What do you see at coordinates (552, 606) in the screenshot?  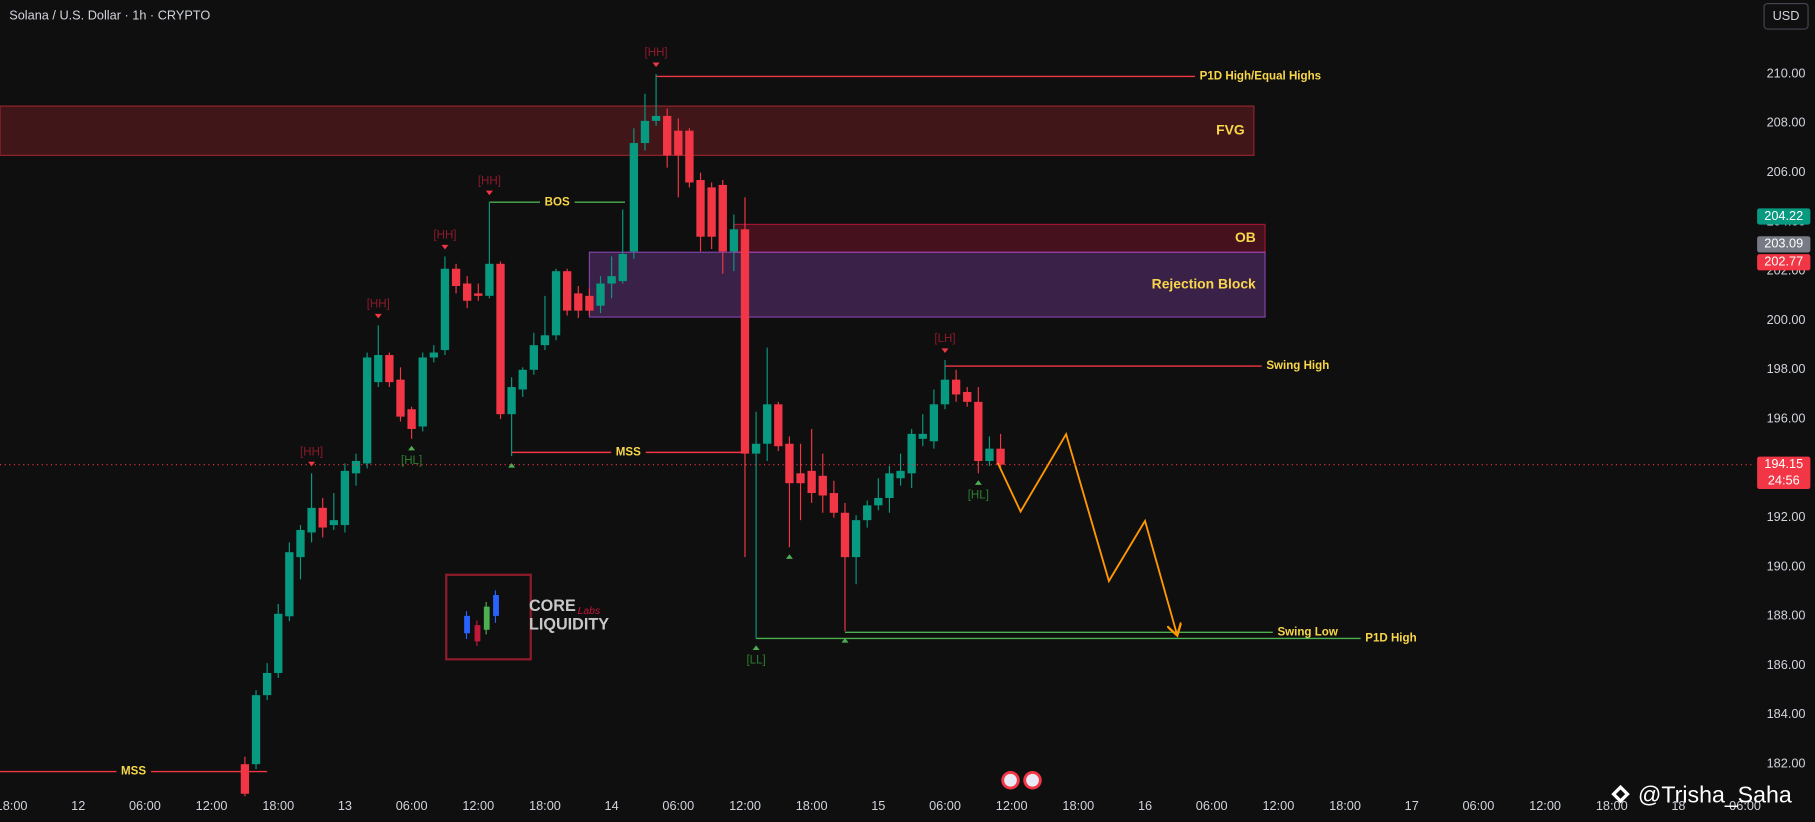 I see `logo-text: CORE` at bounding box center [552, 606].